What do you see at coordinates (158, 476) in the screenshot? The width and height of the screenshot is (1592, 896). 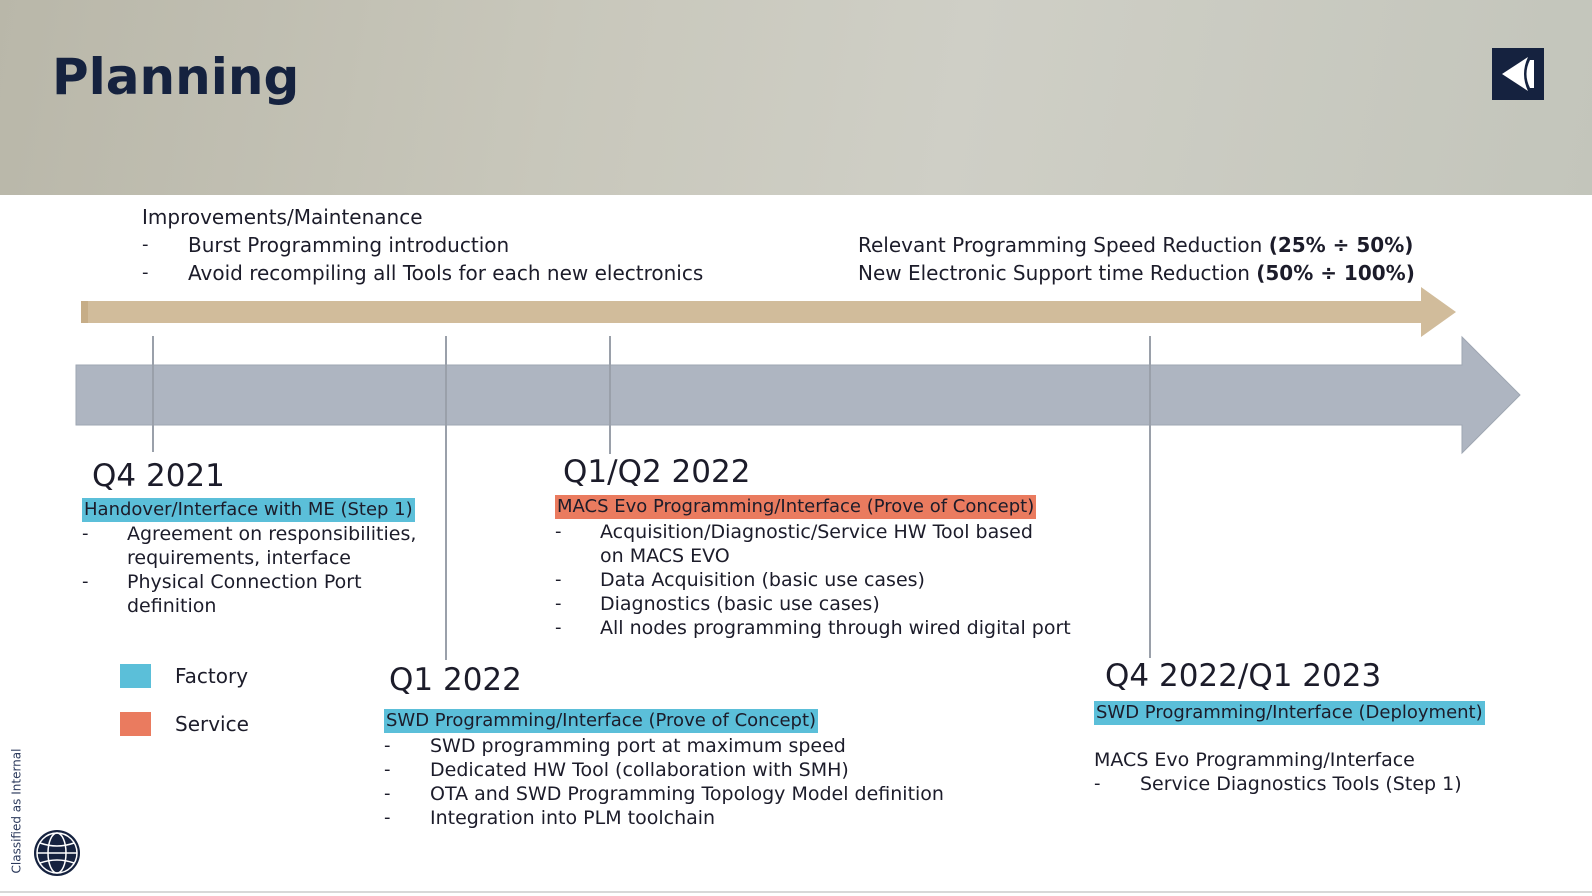 I see `quarter-q4-2021: Q4 2021` at bounding box center [158, 476].